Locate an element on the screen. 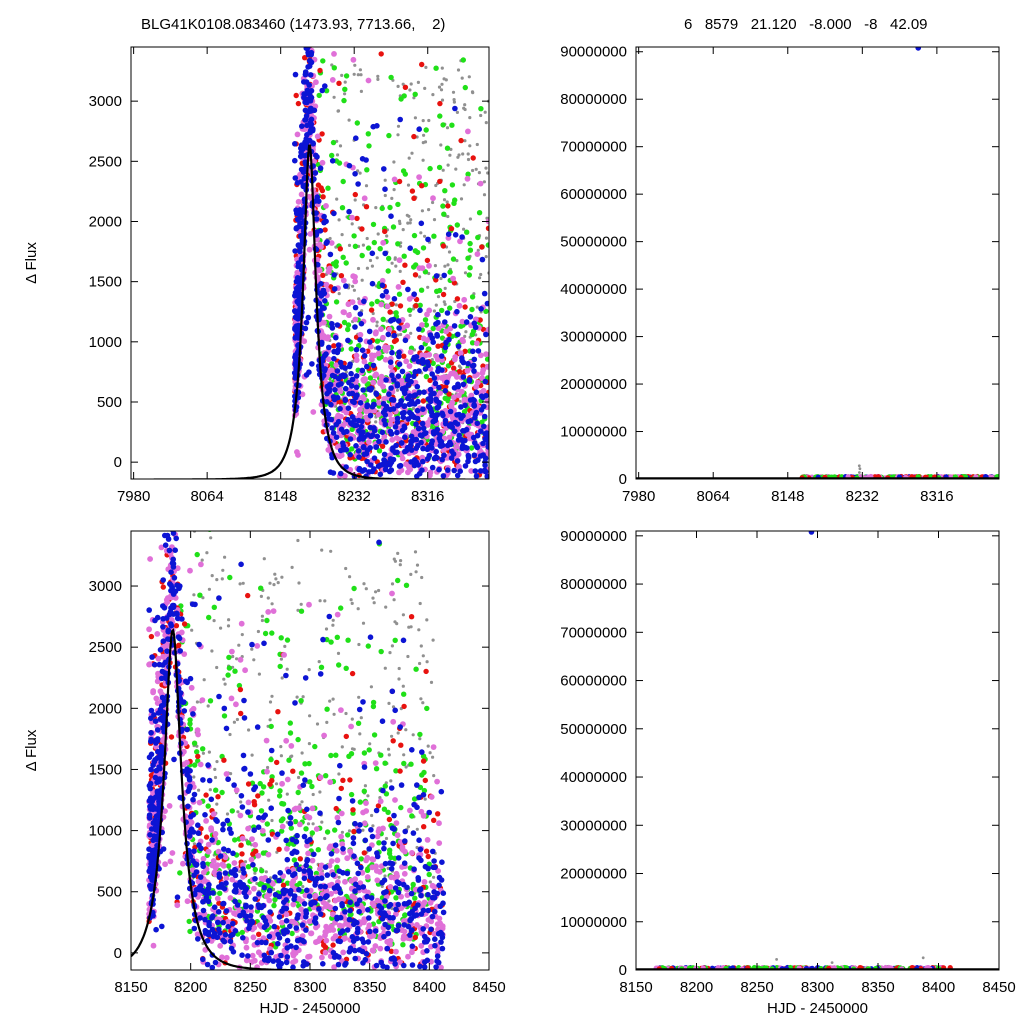 Image resolution: width=1024 pixels, height=1024 pixels. x-tick-label: 8232 is located at coordinates (862, 496).